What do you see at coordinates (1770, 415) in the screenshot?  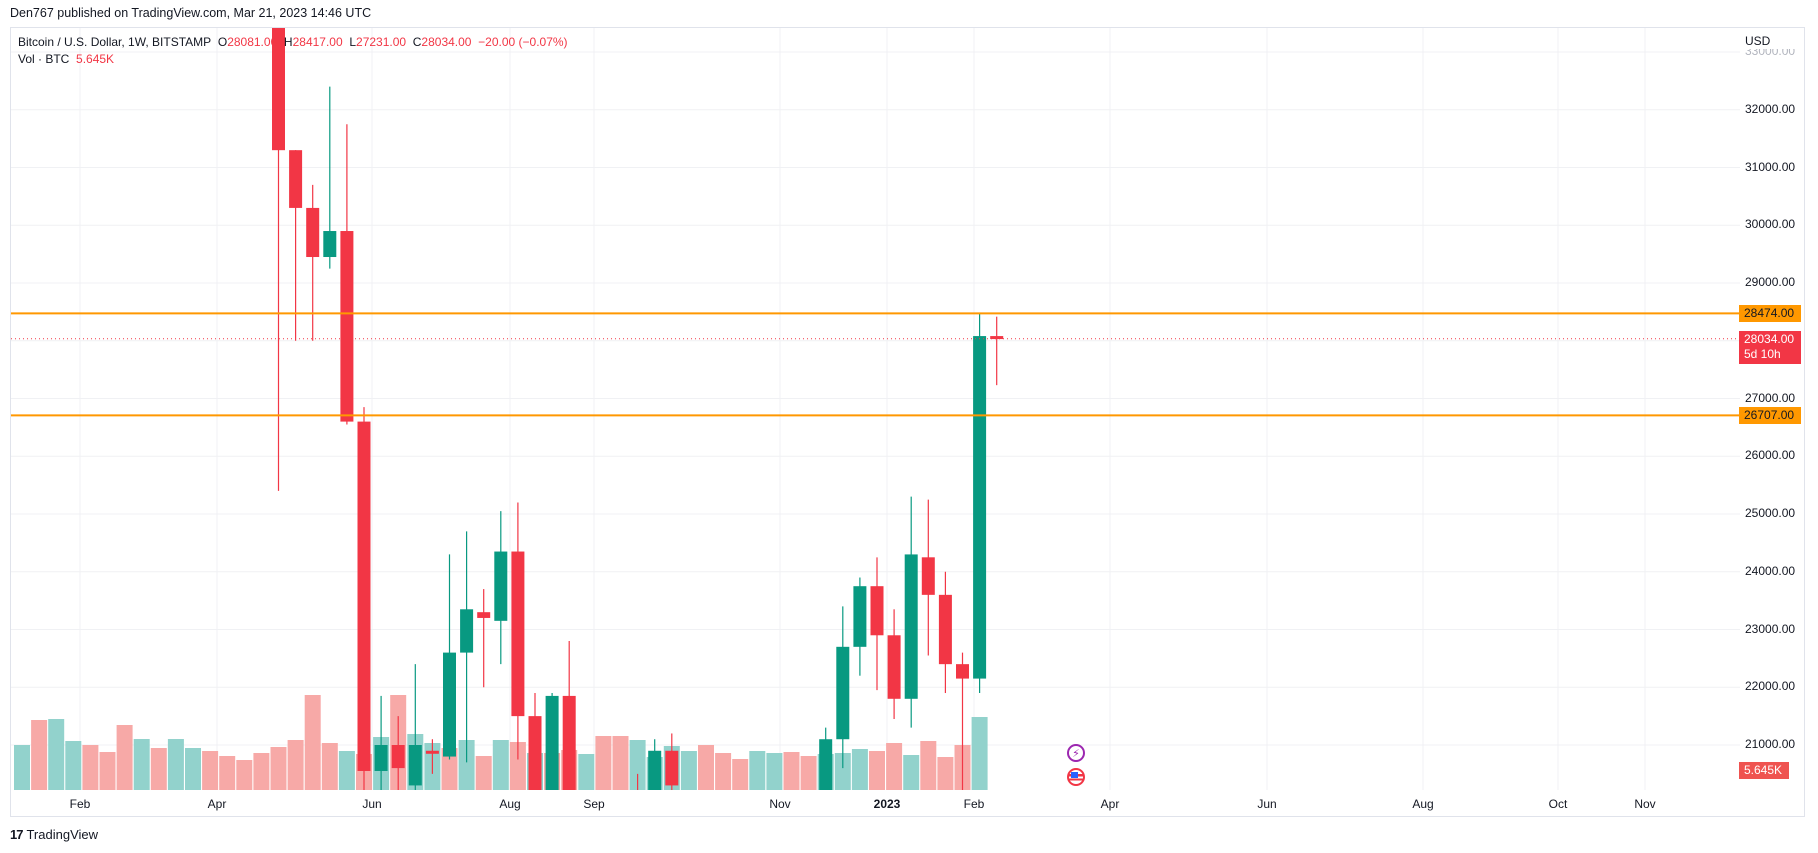 I see `support-price-tag: 26707.00` at bounding box center [1770, 415].